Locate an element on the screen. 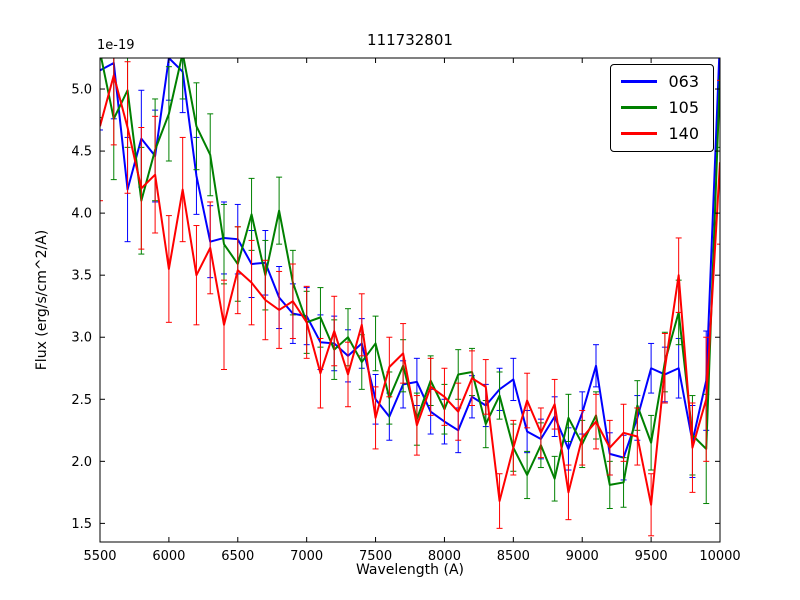  y-axis-offset-text: 1e-19 is located at coordinates (116, 45).